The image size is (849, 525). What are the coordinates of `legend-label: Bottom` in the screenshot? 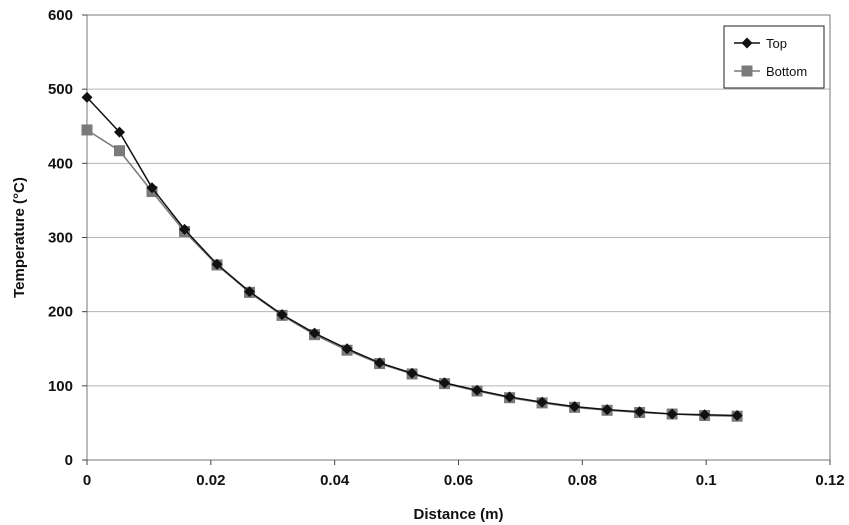 It's located at (786, 71).